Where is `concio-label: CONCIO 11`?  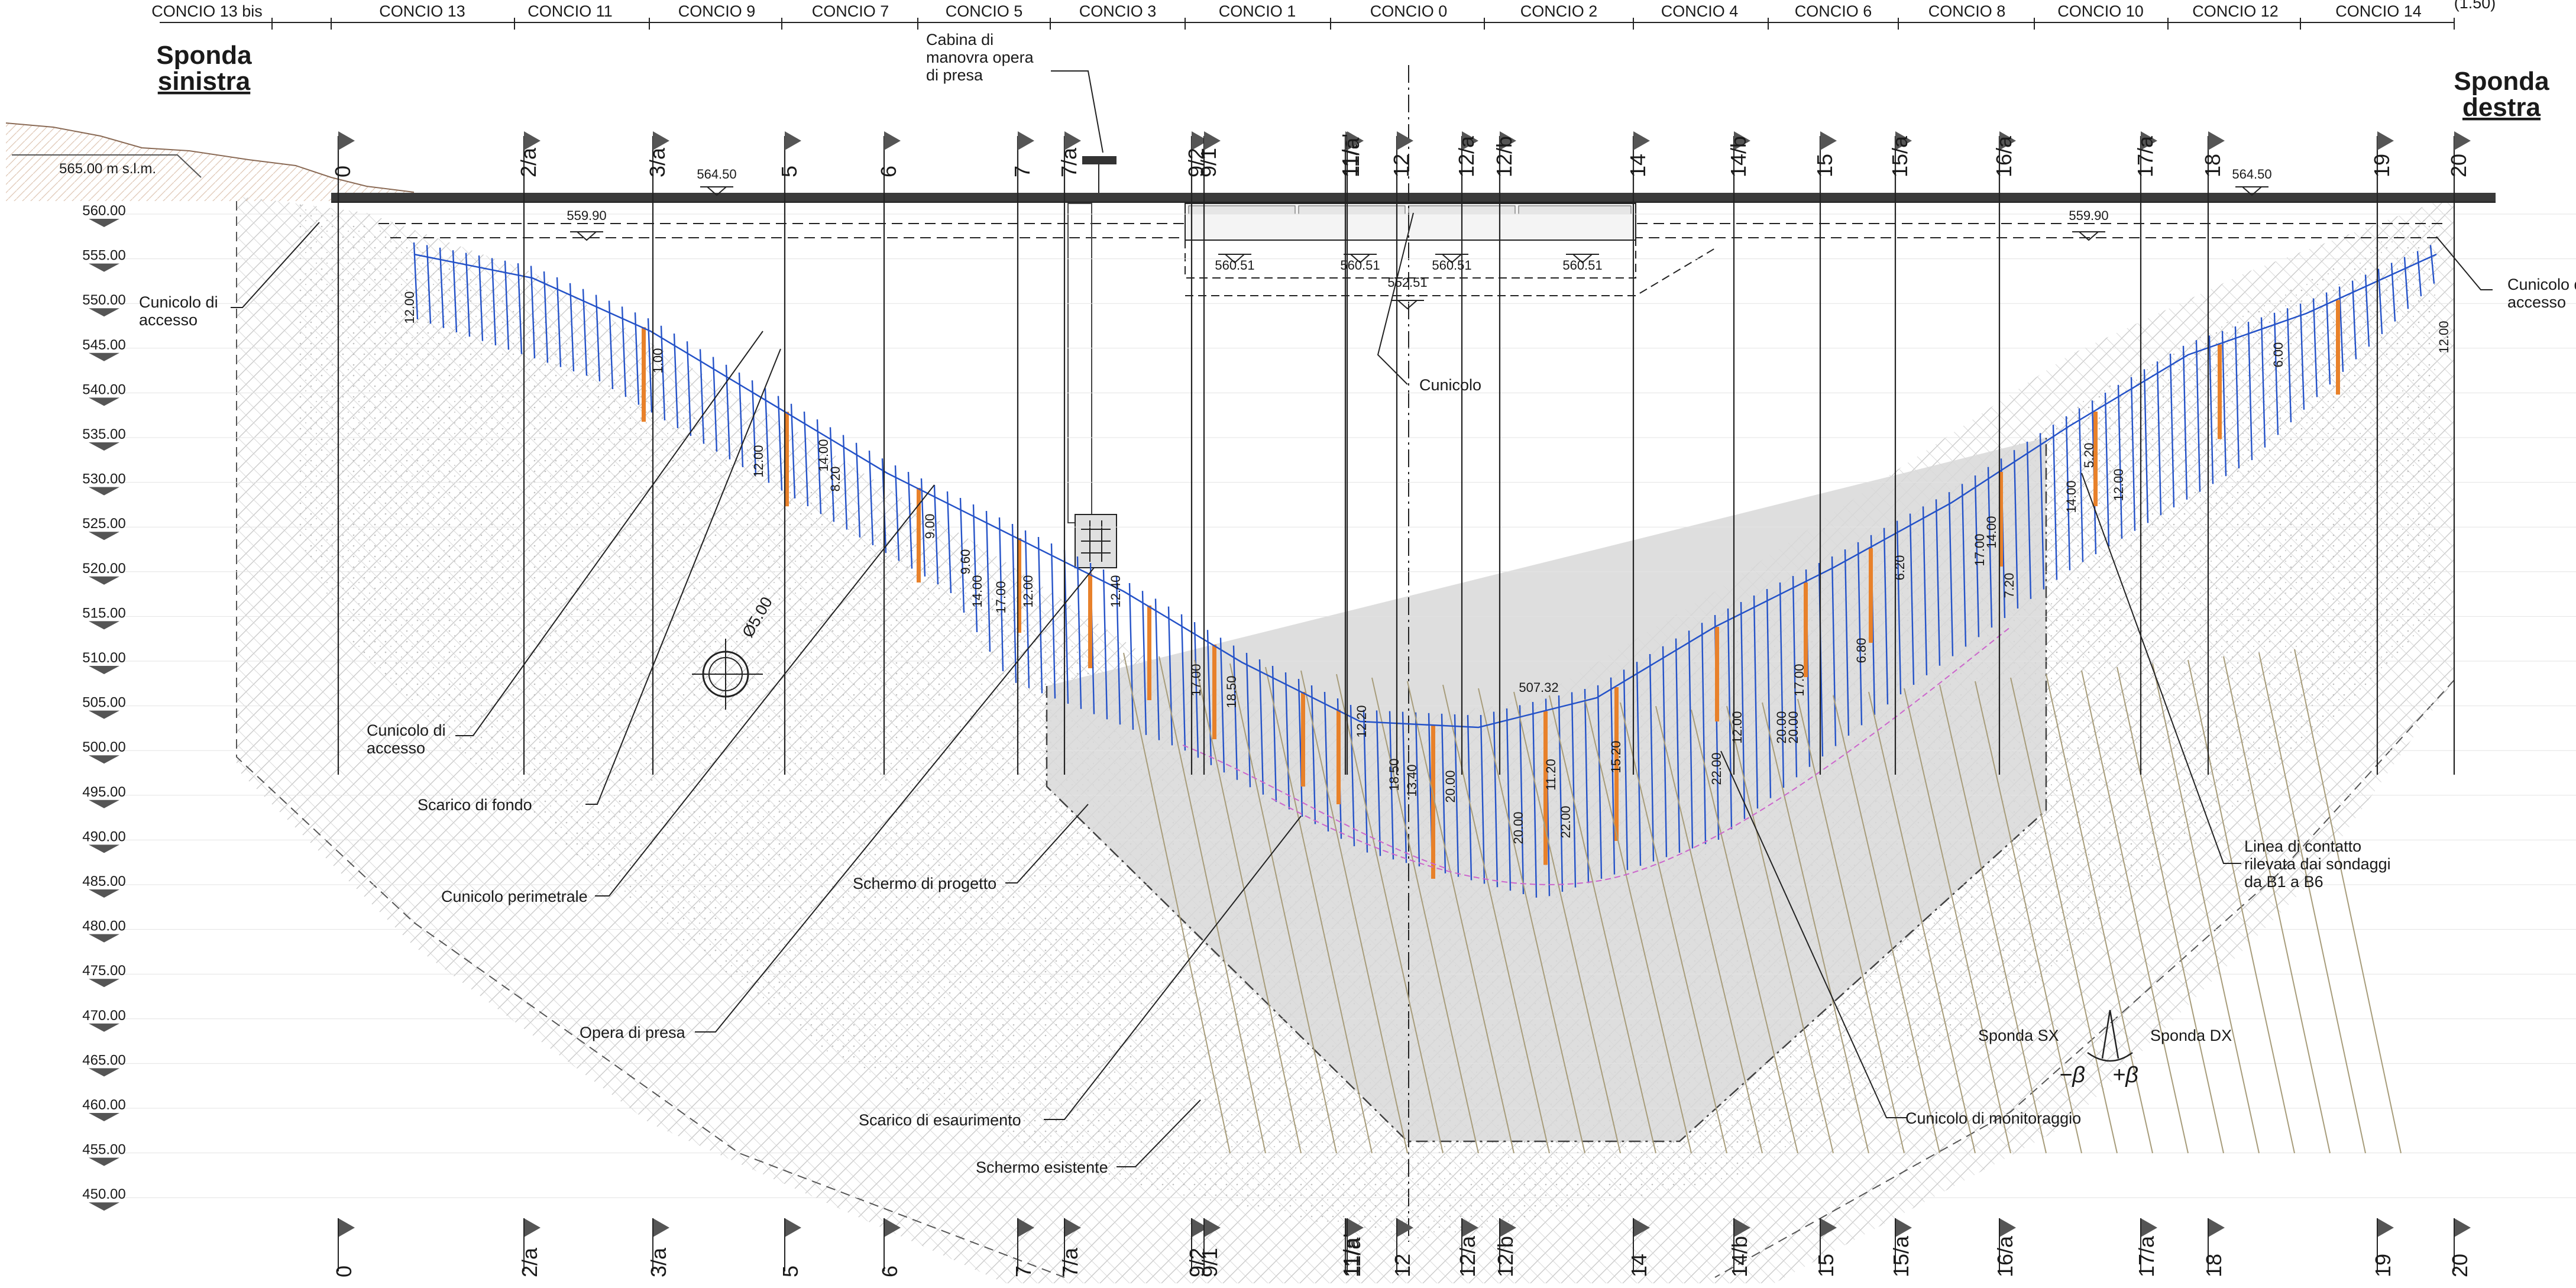
concio-label: CONCIO 11 is located at coordinates (570, 11).